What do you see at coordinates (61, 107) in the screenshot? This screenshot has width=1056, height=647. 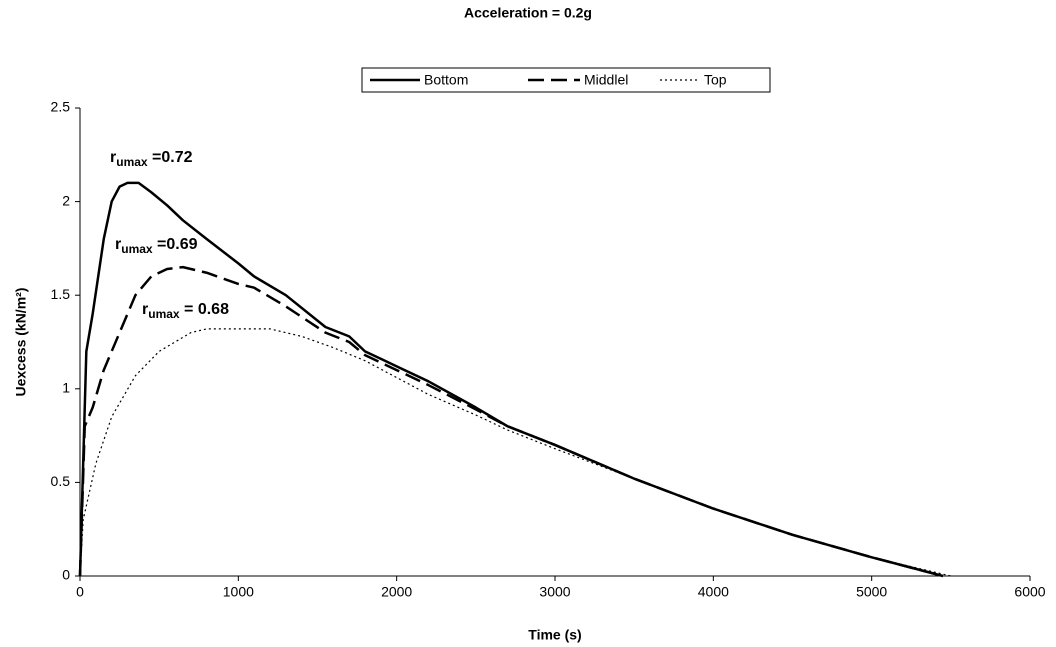 I see `y-tick-label: 2.5` at bounding box center [61, 107].